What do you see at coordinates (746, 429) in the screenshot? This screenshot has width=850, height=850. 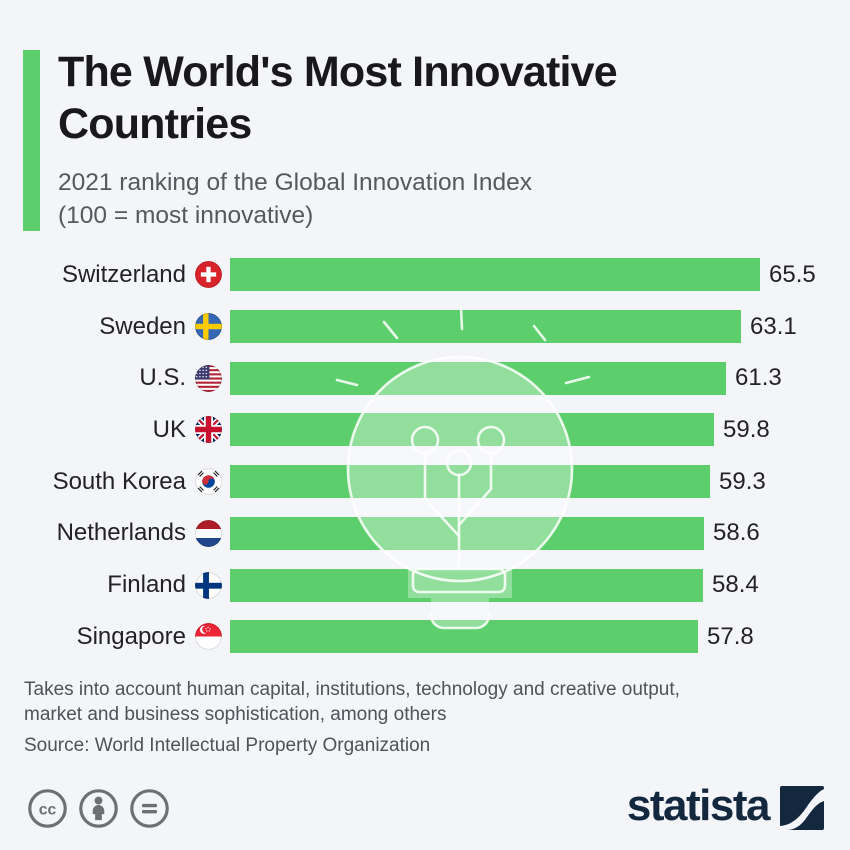 I see `value-label: 59.8` at bounding box center [746, 429].